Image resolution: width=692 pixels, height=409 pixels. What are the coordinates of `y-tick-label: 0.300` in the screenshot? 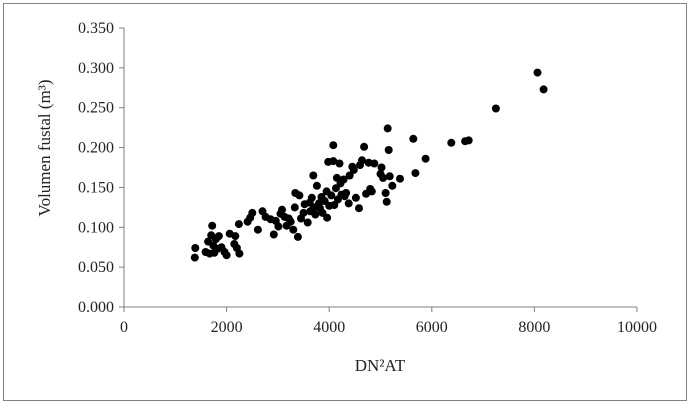 It's located at (96, 68).